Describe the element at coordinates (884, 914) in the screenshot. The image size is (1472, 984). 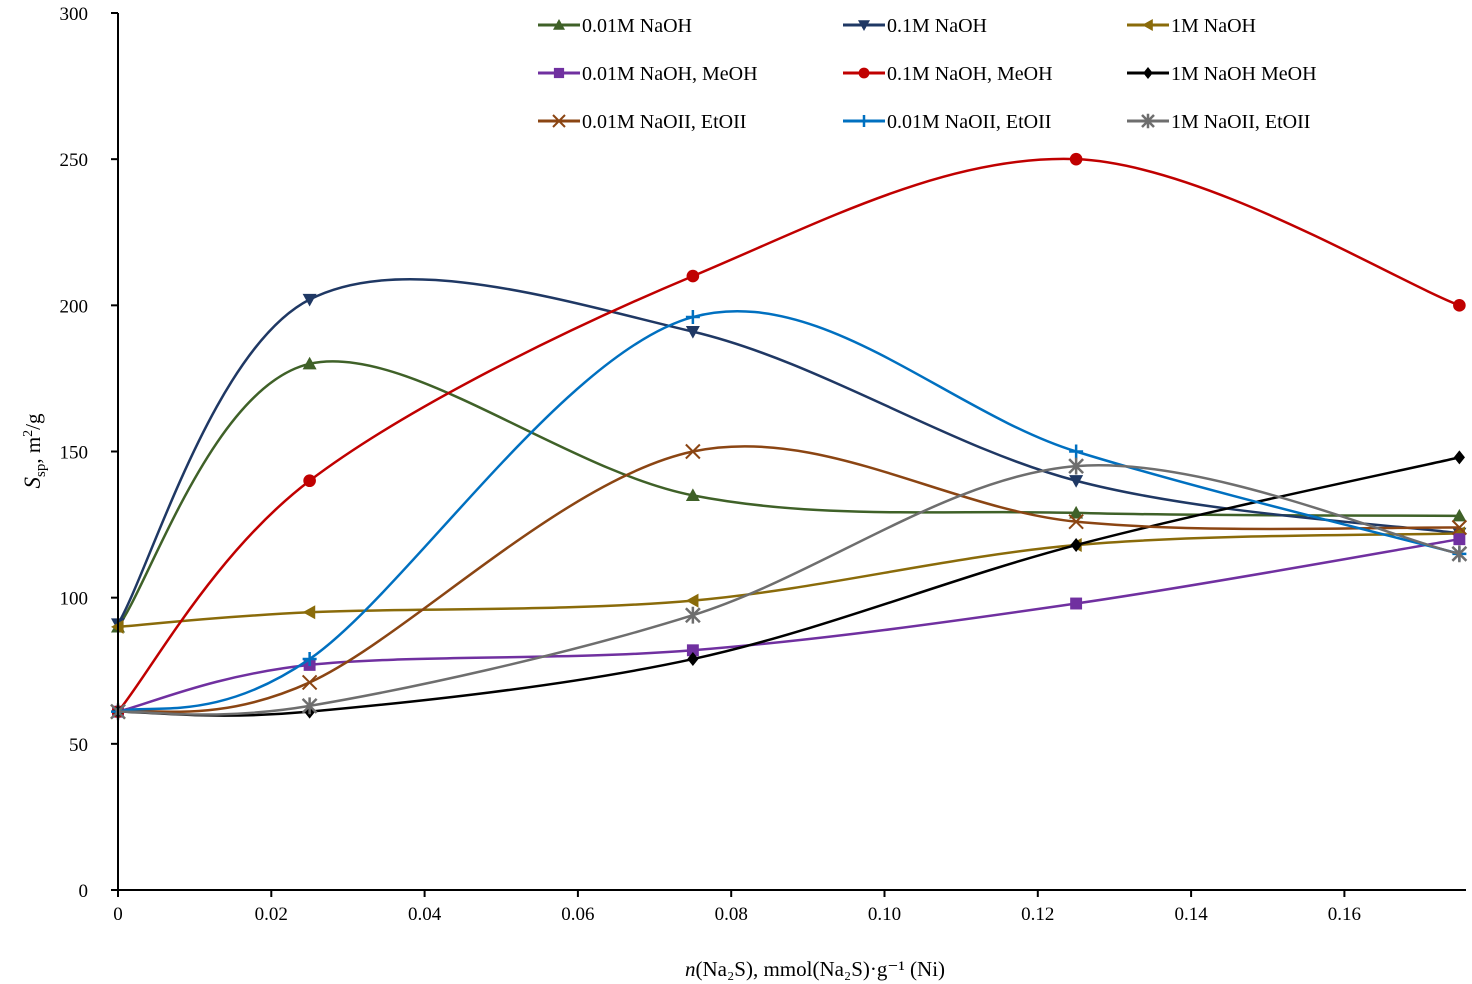
I see `x-tick-label: 0.10` at that location.